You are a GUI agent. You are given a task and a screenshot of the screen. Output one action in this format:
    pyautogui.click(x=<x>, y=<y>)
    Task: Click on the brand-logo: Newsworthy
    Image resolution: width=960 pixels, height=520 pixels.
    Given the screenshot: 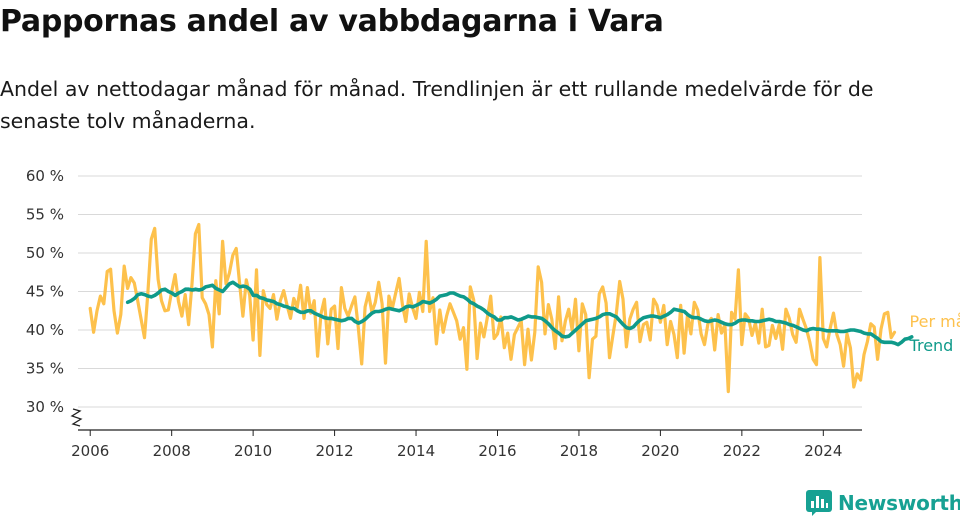 What is the action you would take?
    pyautogui.click(x=883, y=503)
    